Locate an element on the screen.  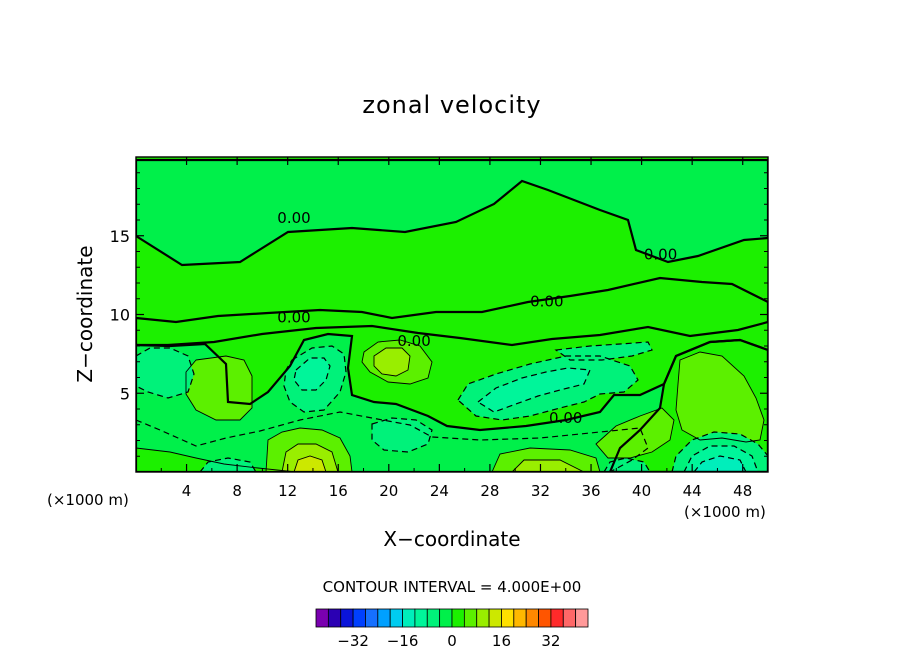
contour-line-jet-x30-z5 is located at coordinates (548, 388).